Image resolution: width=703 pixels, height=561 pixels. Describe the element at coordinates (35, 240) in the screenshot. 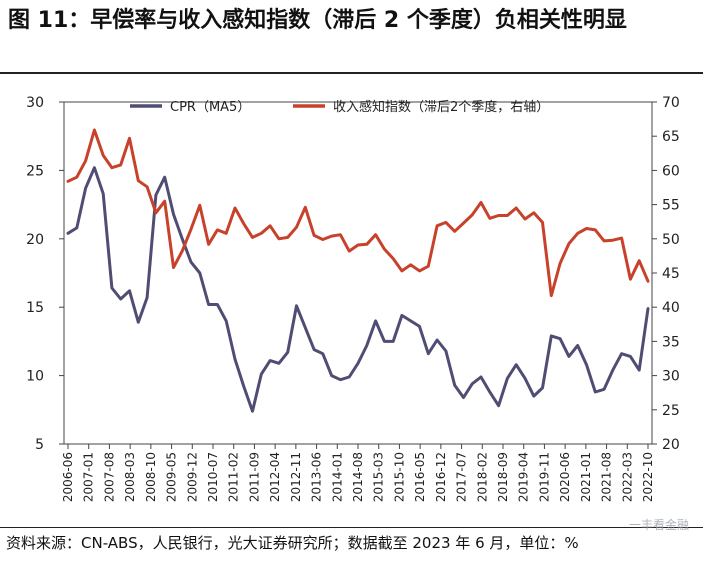

I see `left-tick-label: 20` at that location.